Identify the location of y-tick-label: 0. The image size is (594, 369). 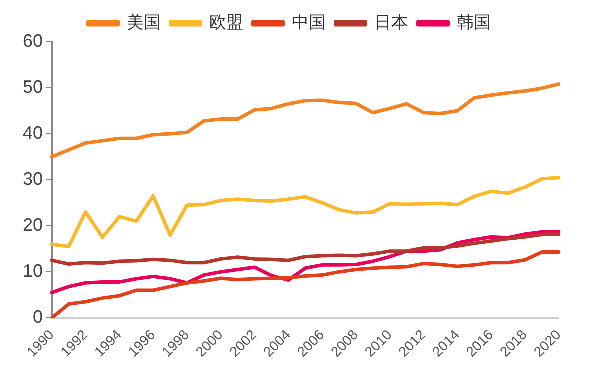
(38, 317).